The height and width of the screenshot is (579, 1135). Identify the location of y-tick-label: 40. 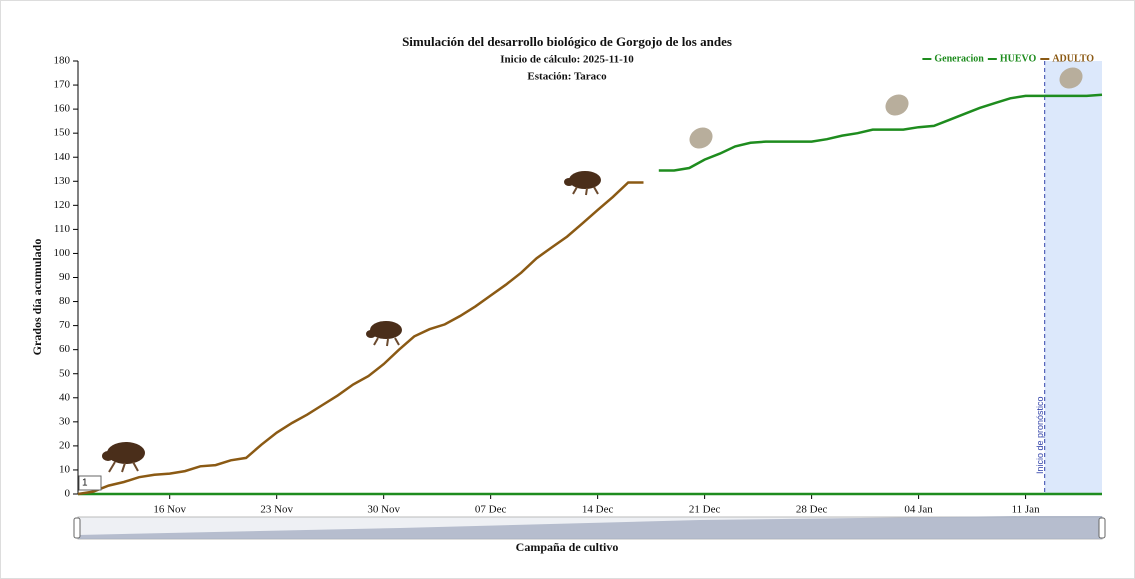
(65, 397).